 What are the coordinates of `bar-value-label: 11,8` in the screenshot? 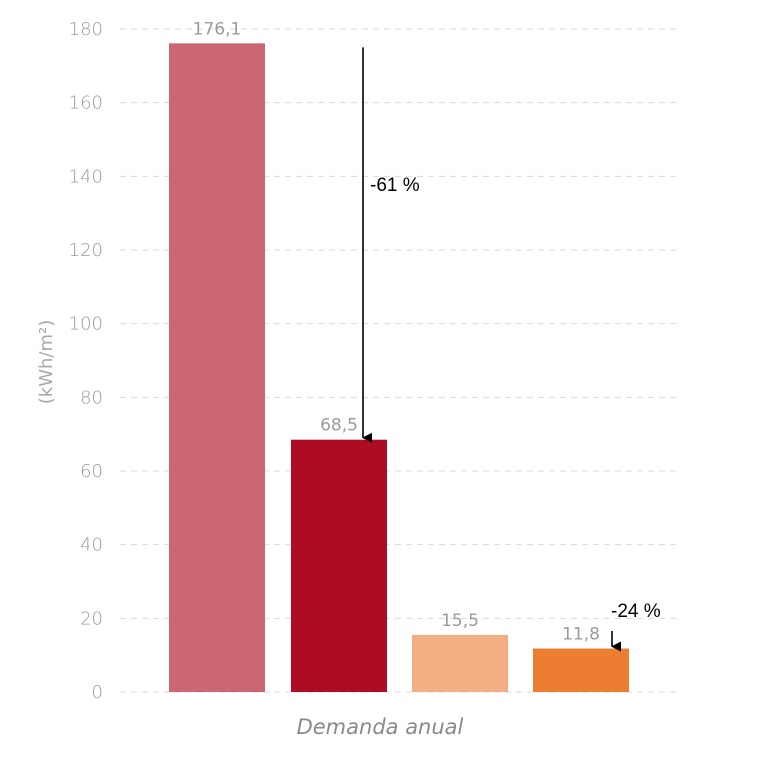 It's located at (581, 635).